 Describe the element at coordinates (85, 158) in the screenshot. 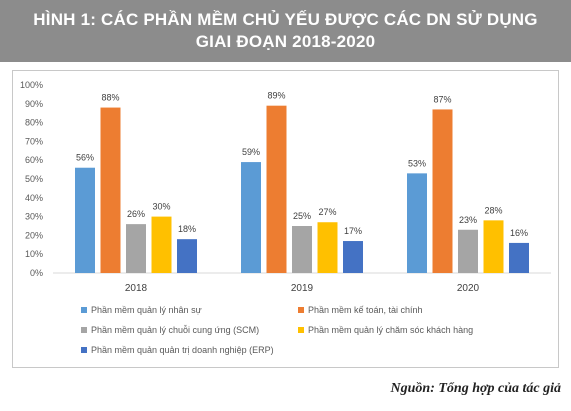

I see `data-label: 56%` at that location.